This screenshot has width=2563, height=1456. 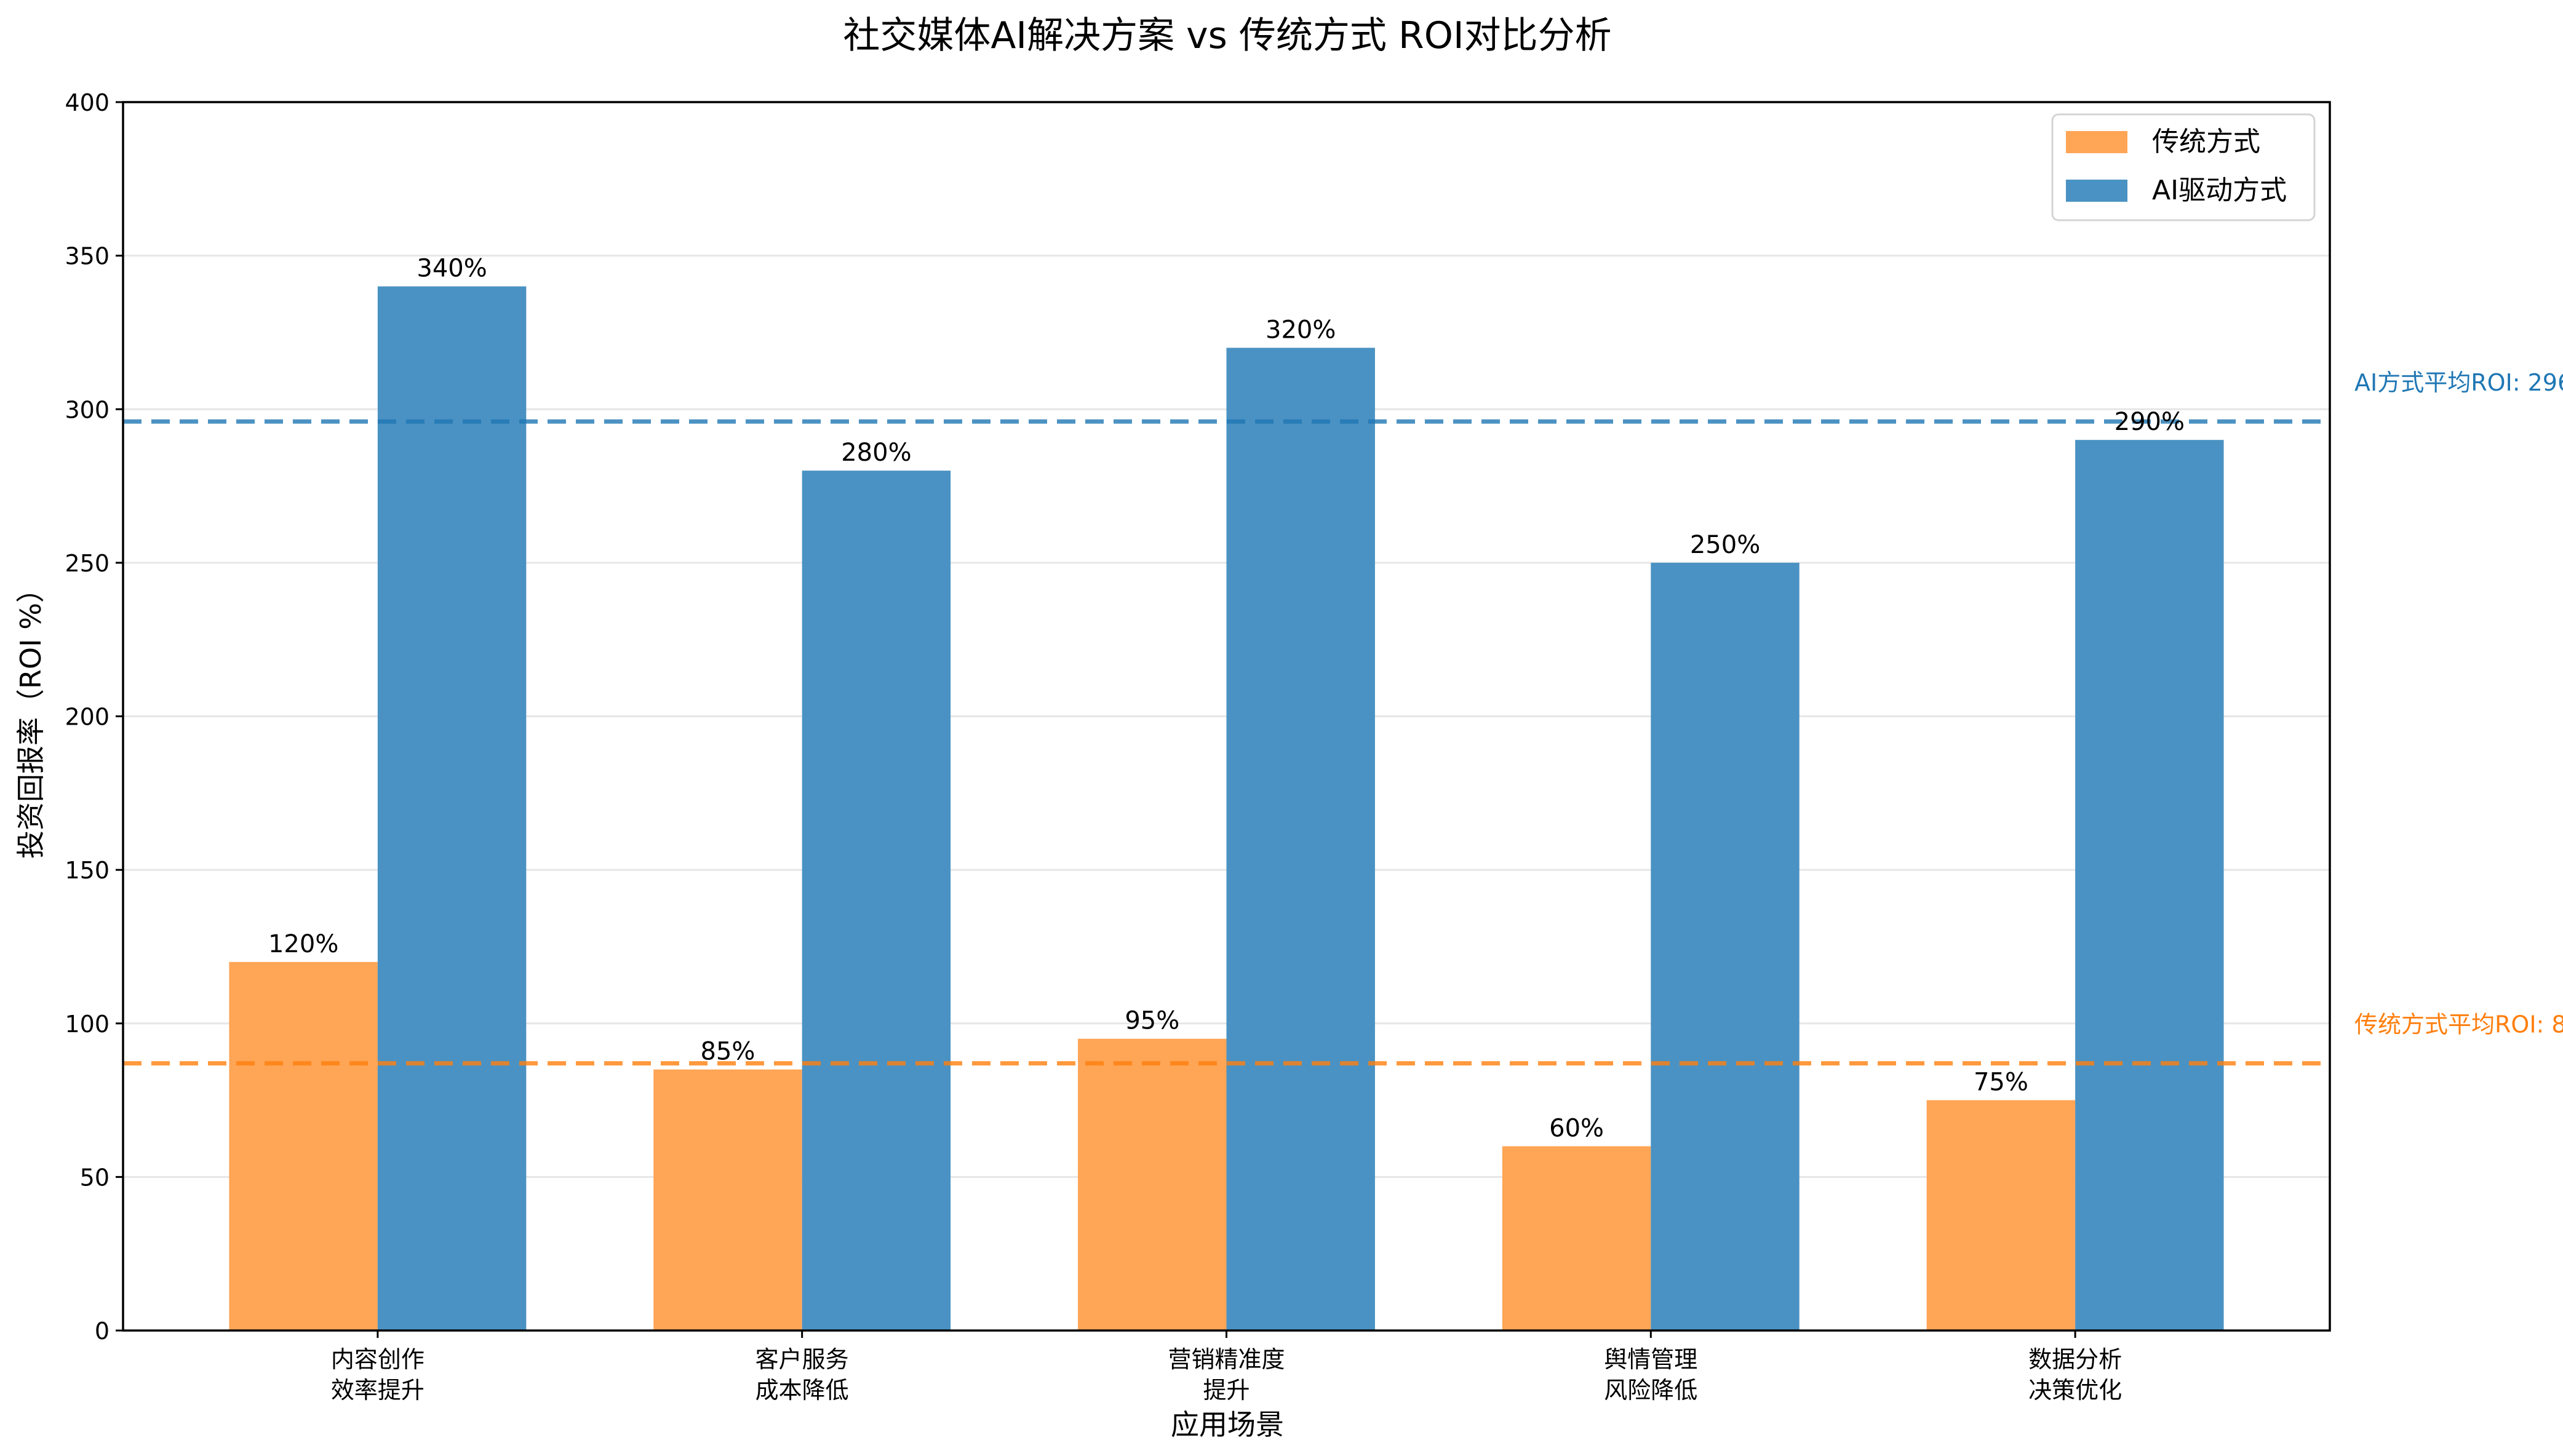 I want to click on legend-label-traditional: 传统方式, so click(x=2206, y=142).